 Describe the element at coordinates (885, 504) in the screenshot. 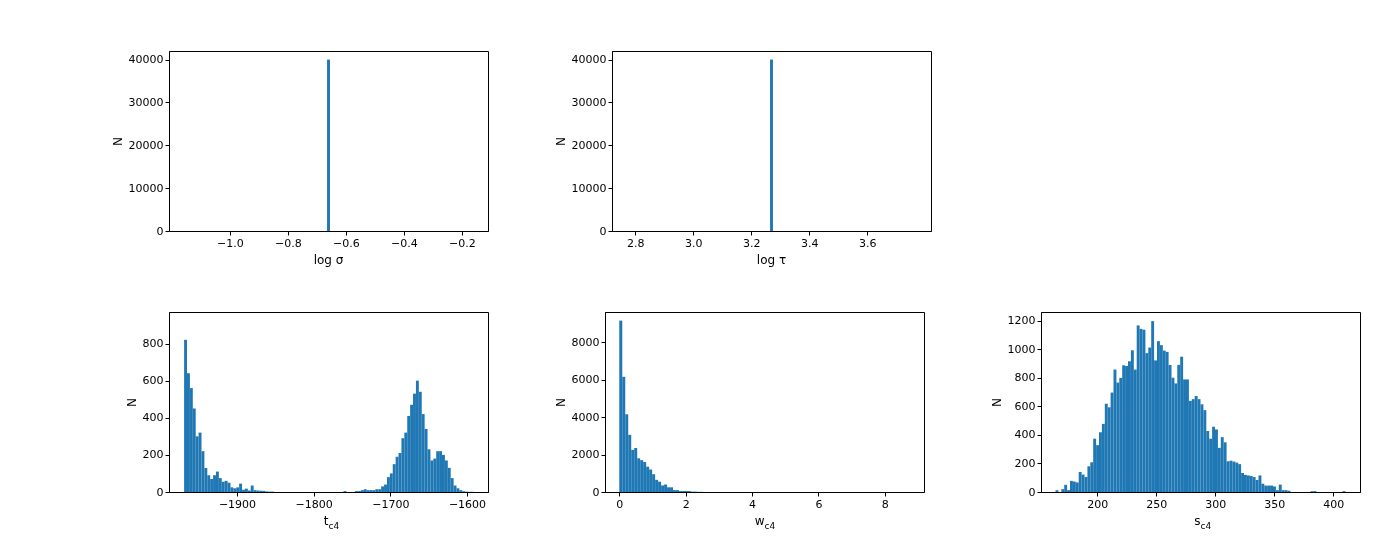

I see `x-tick-label: 8` at that location.